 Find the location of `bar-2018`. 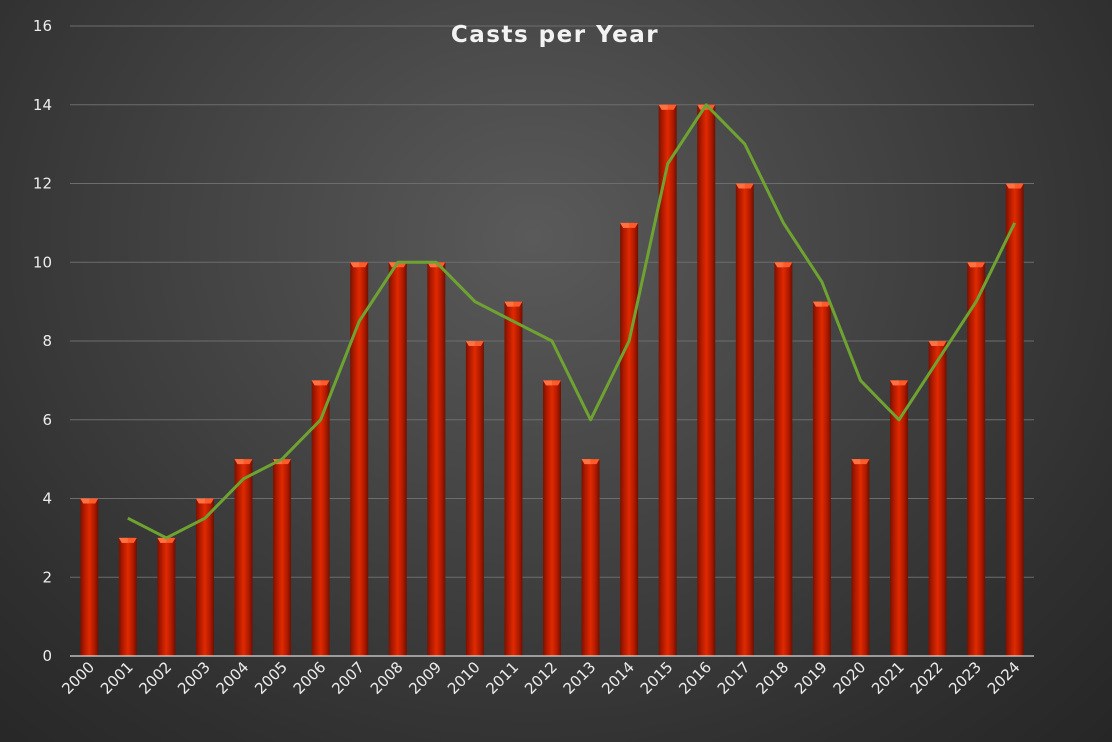

bar-2018 is located at coordinates (783, 459).